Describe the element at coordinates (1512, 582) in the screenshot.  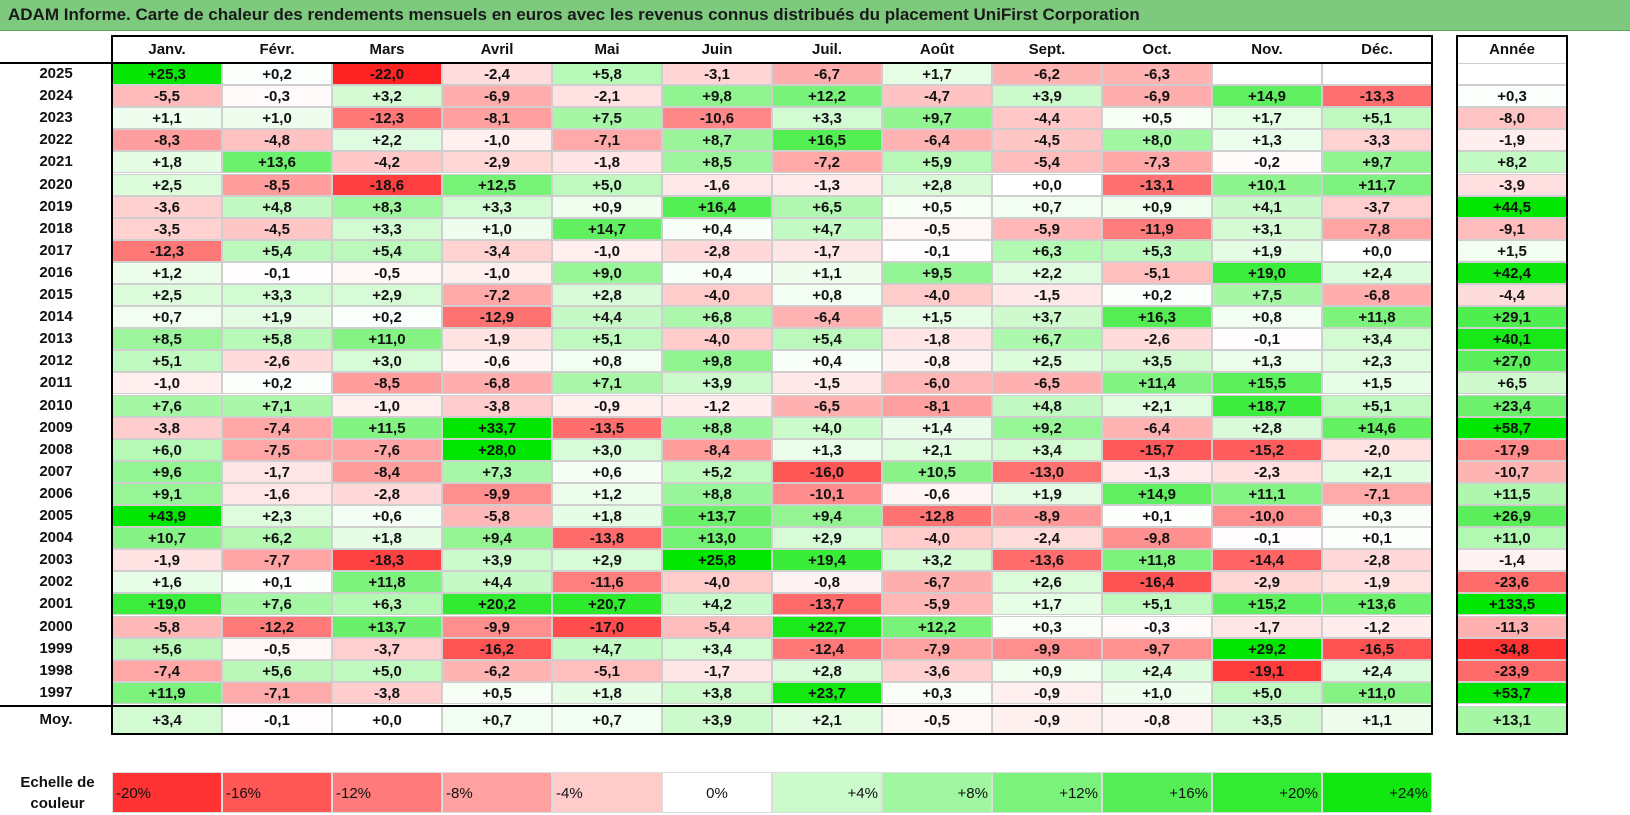
I see `annual-cell: -23,6` at that location.